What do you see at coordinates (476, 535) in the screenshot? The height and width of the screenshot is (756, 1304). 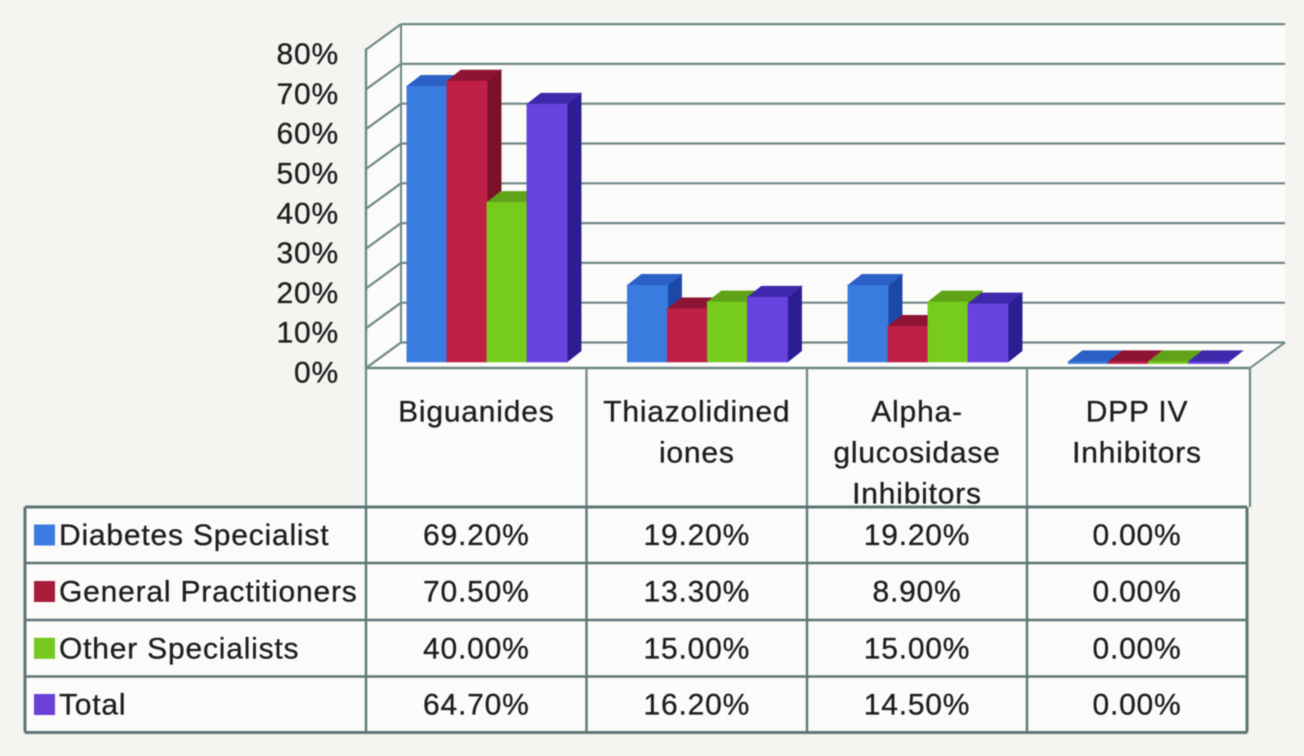 I see `svg-text: 69.20%` at bounding box center [476, 535].